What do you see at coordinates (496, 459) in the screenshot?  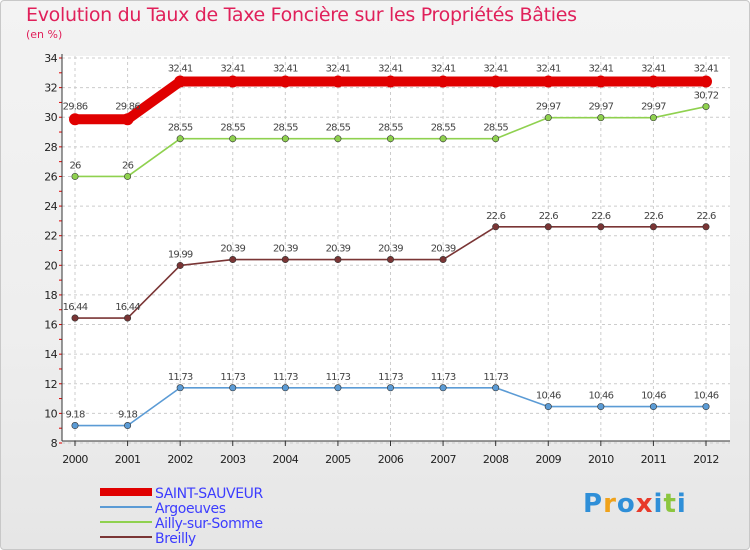 I see `x-tick-label: 2008` at bounding box center [496, 459].